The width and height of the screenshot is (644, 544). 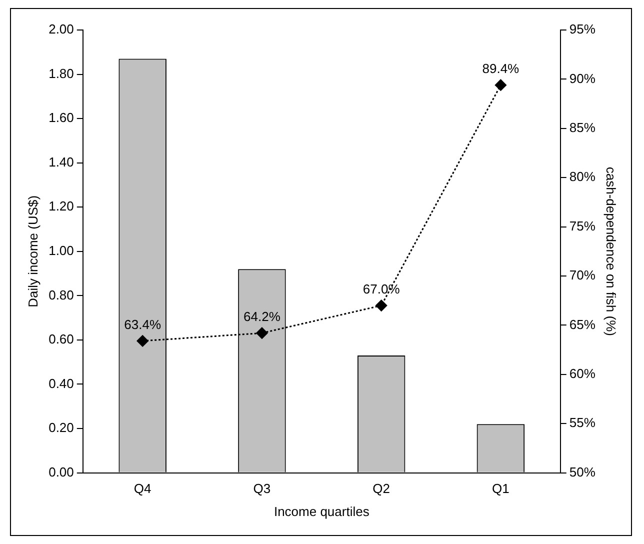 What do you see at coordinates (61, 73) in the screenshot?
I see `y-tick-label: 1.80` at bounding box center [61, 73].